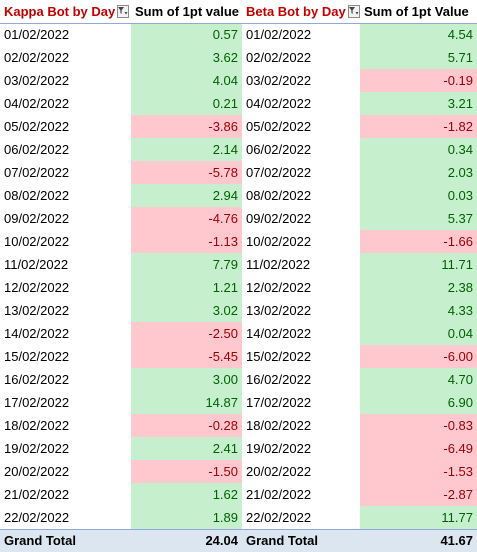 The image size is (477, 552). What do you see at coordinates (121, 333) in the screenshot?
I see `table-row: 14/02/2022 -2.50` at bounding box center [121, 333].